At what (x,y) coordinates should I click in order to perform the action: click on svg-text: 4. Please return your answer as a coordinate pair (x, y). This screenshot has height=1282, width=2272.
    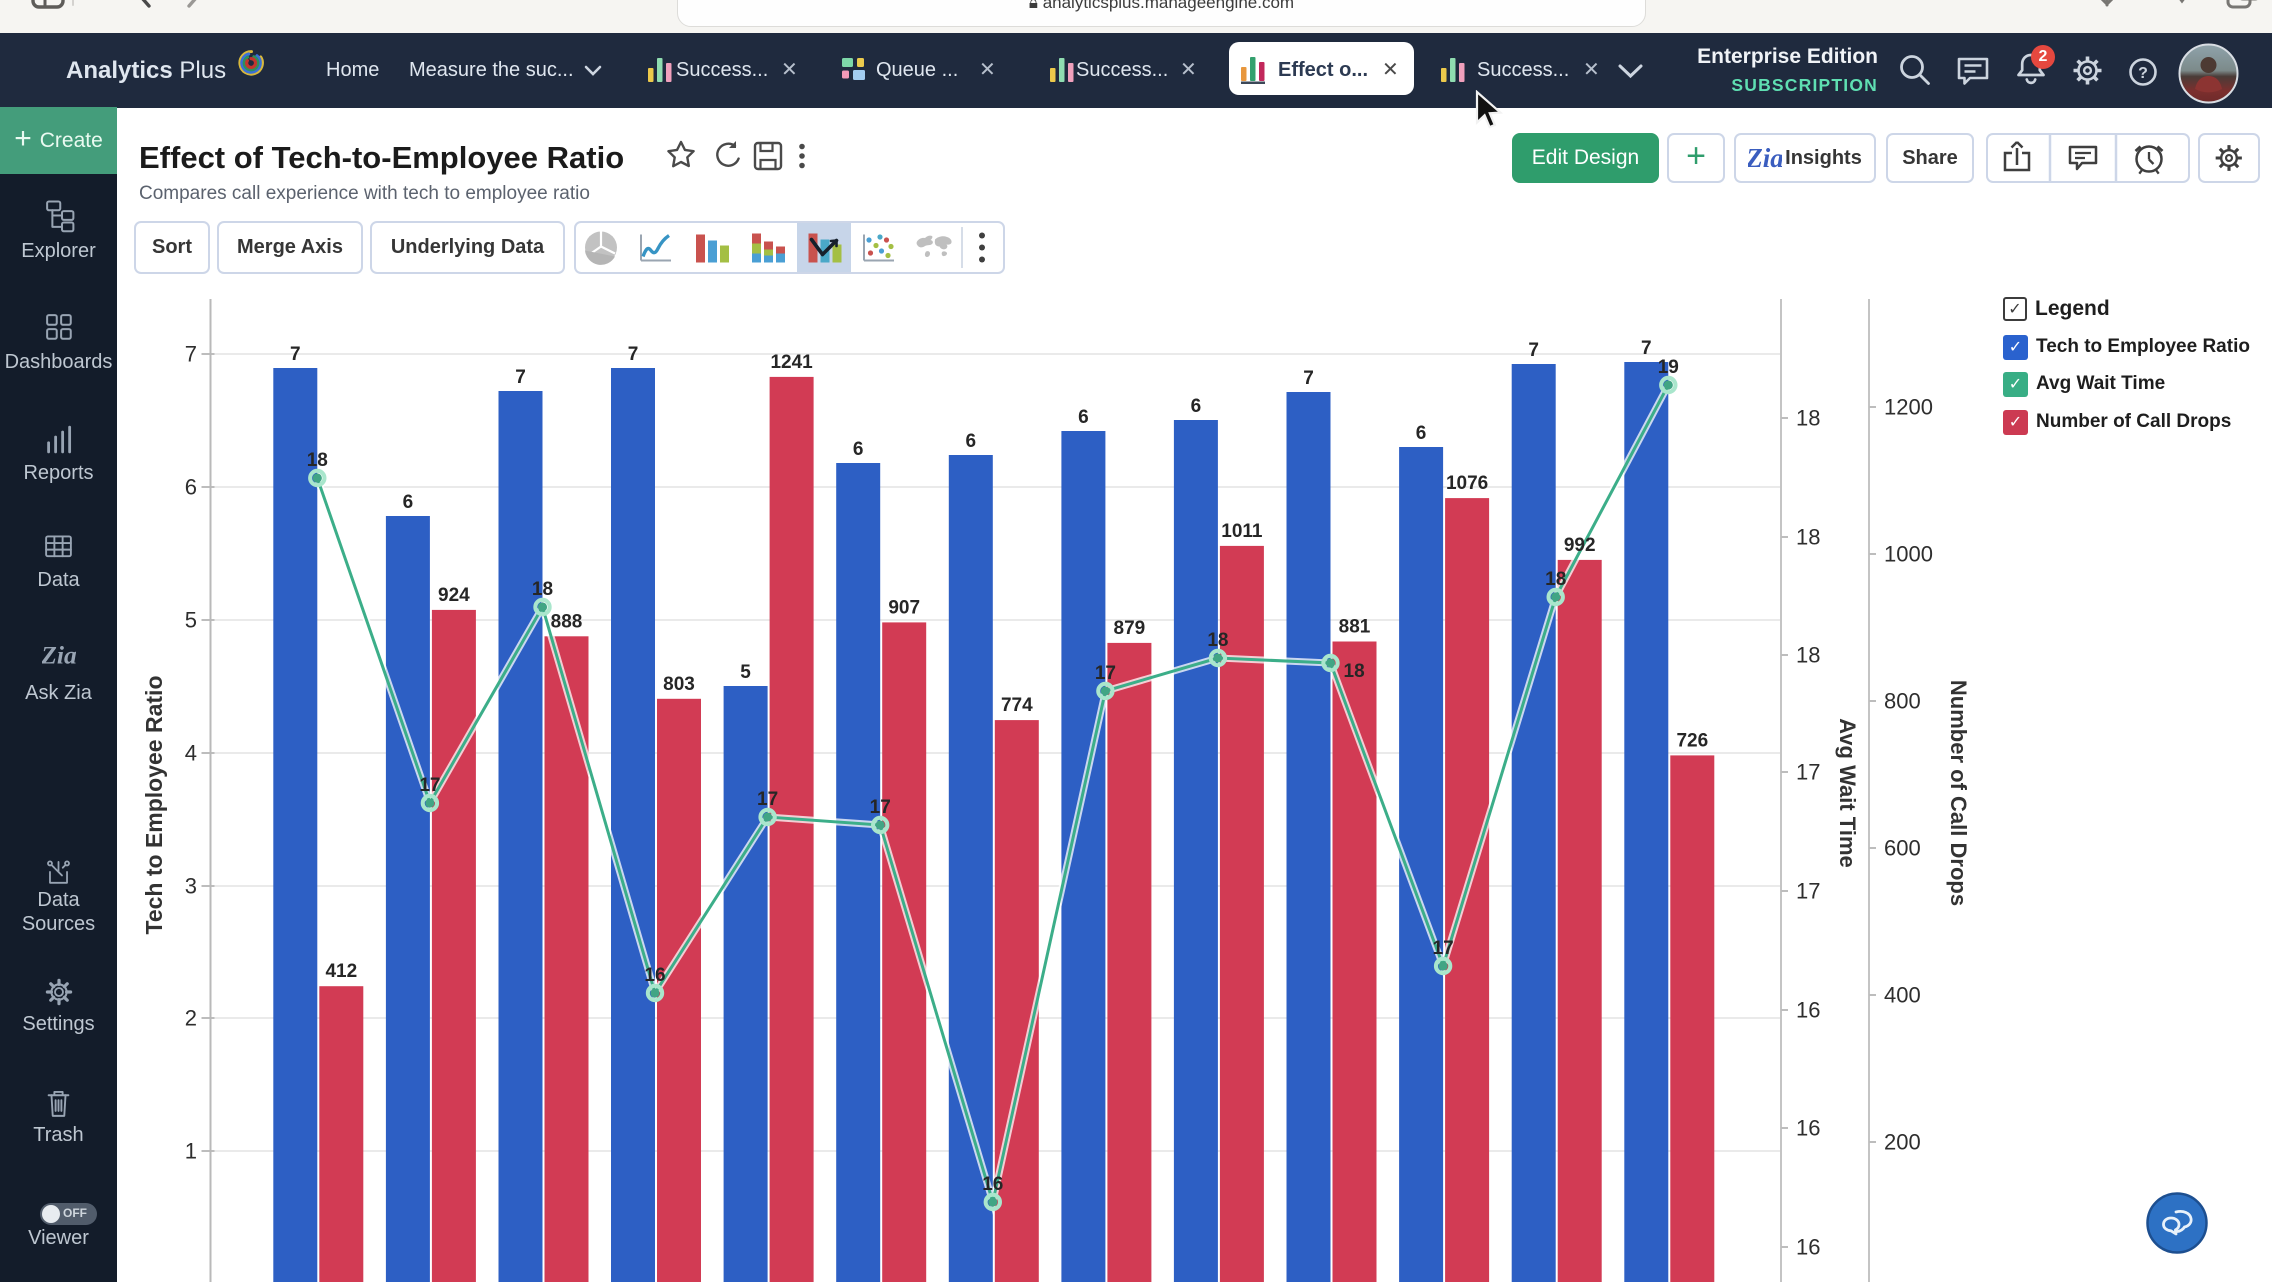
    Looking at the image, I should click on (191, 753).